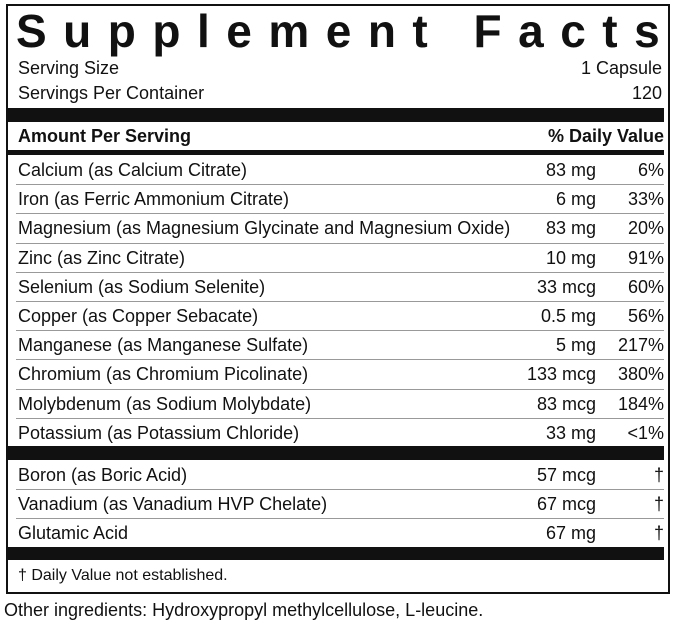  What do you see at coordinates (645, 316) in the screenshot?
I see `daily-value: 56%` at bounding box center [645, 316].